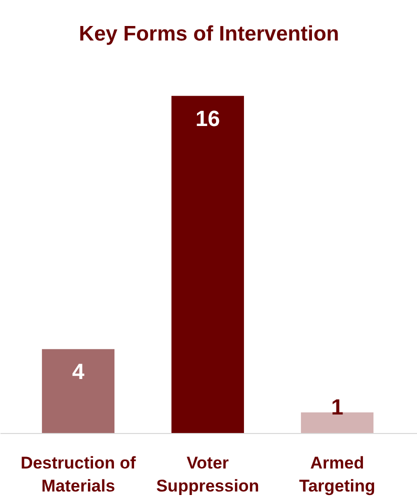  I want to click on data-label: 1, so click(337, 407).